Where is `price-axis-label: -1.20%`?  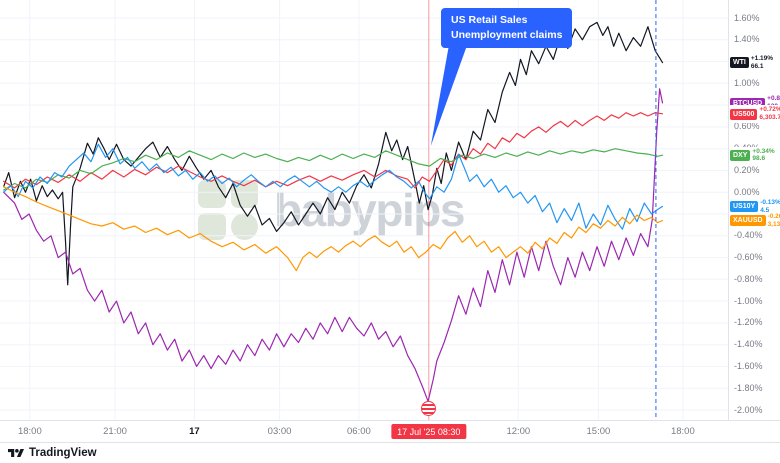
price-axis-label: -1.20% is located at coordinates (748, 322).